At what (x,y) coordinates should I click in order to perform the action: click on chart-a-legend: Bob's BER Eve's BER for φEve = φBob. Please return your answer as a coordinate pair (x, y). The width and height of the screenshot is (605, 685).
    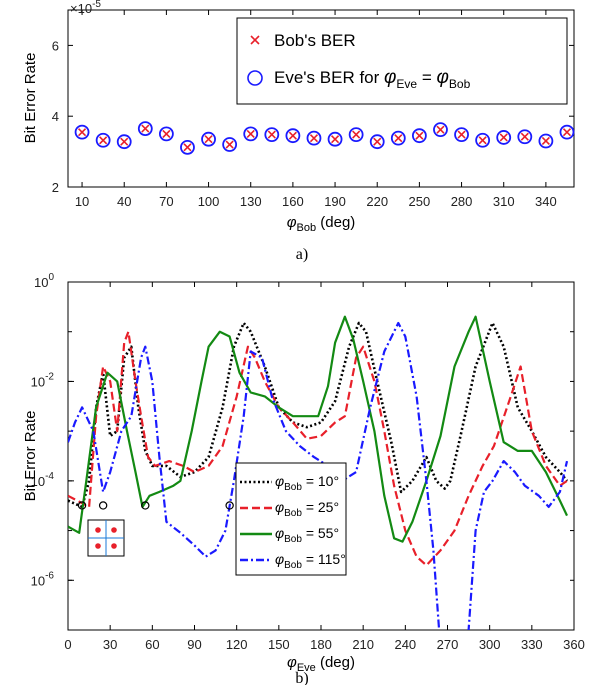
    Looking at the image, I should click on (402, 61).